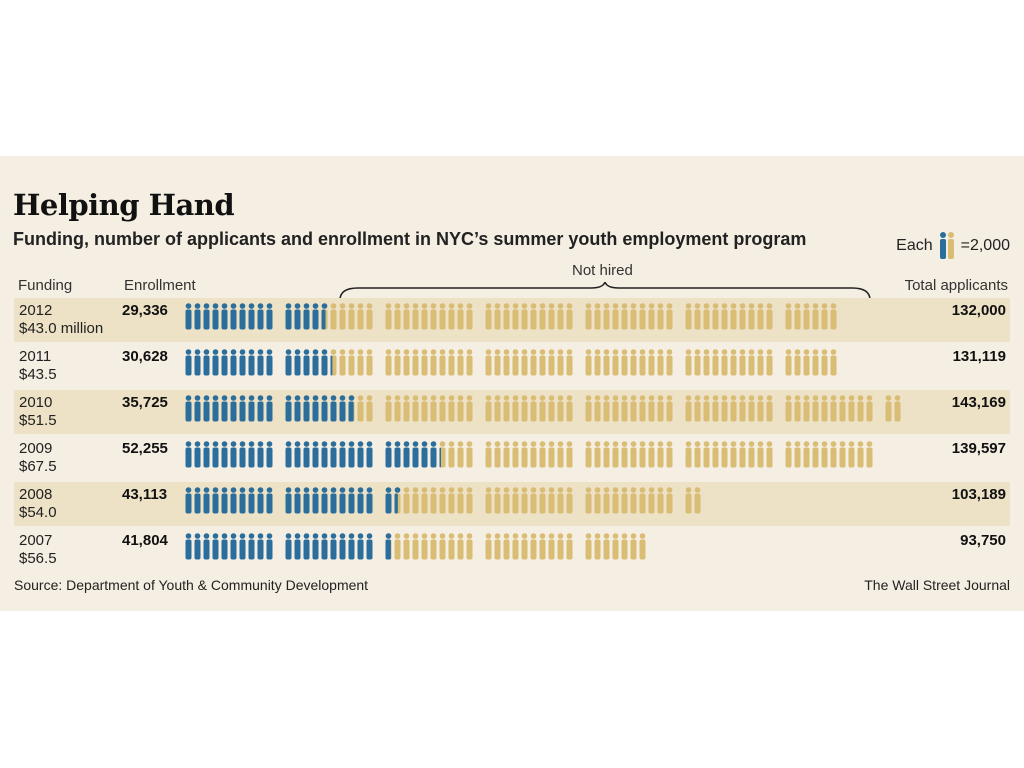 This screenshot has width=1024, height=768. What do you see at coordinates (38, 374) in the screenshot?
I see `row-funding: $43.5` at bounding box center [38, 374].